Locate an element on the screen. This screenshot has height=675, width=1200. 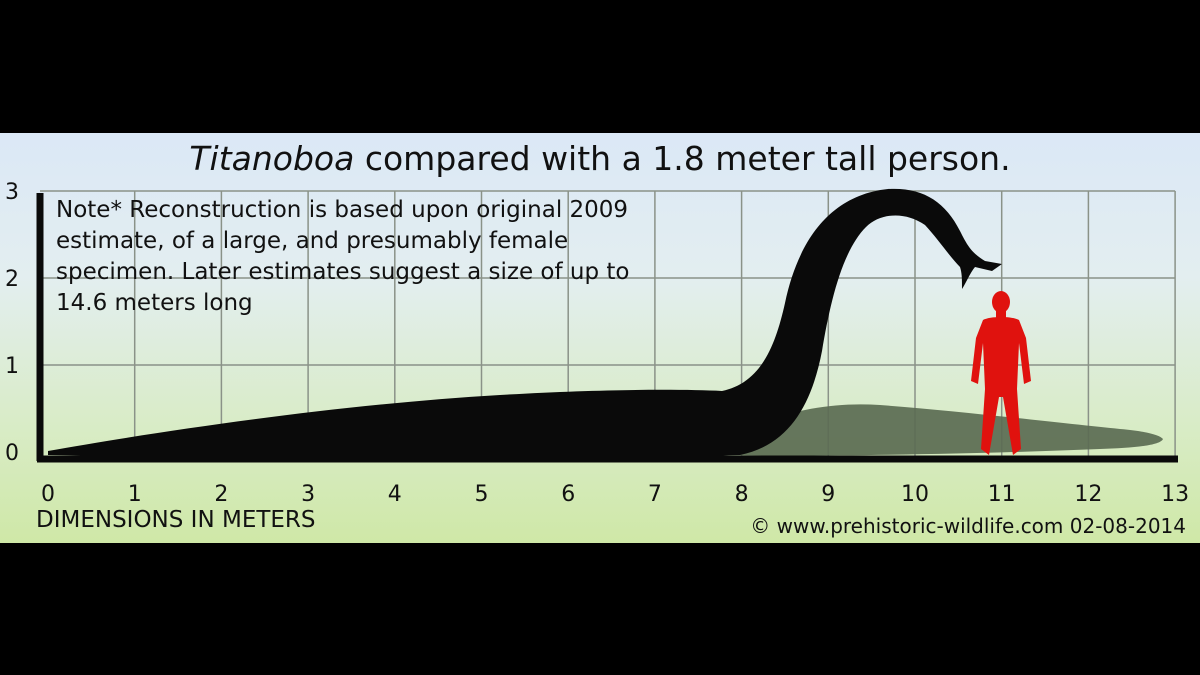
snake-shadow-silhouette is located at coordinates (931, 430).